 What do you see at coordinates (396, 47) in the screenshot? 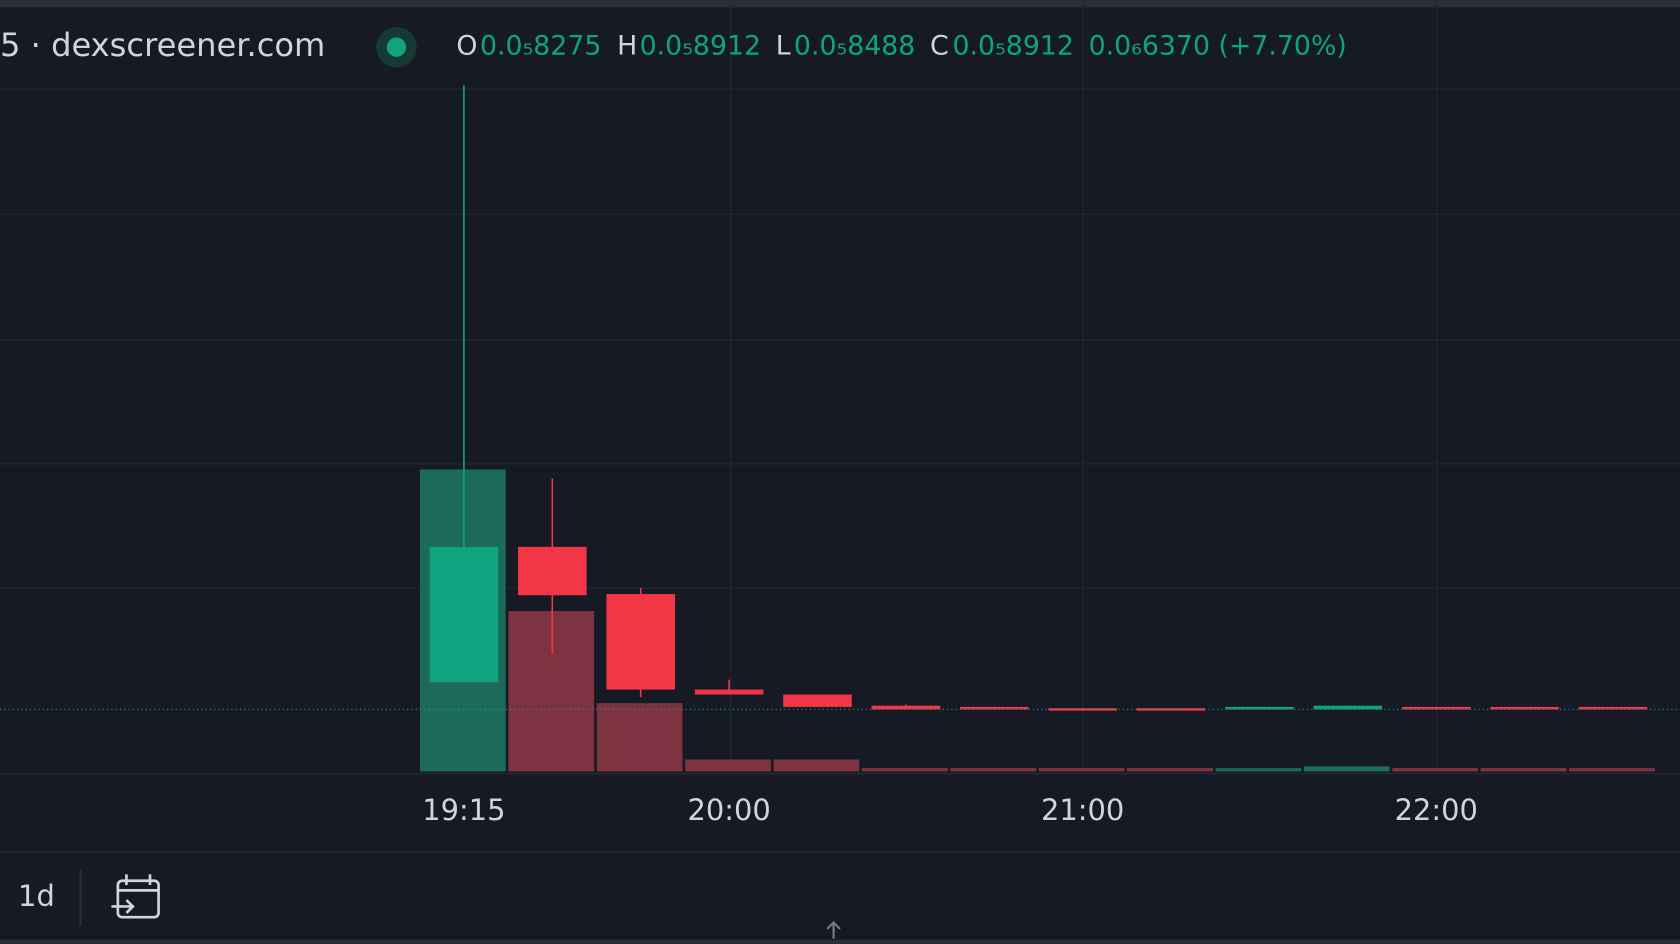
I see `status-dot` at bounding box center [396, 47].